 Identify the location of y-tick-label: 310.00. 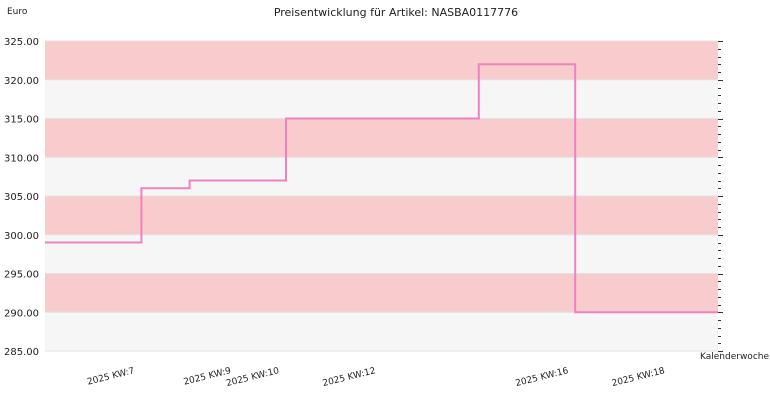
(21, 158).